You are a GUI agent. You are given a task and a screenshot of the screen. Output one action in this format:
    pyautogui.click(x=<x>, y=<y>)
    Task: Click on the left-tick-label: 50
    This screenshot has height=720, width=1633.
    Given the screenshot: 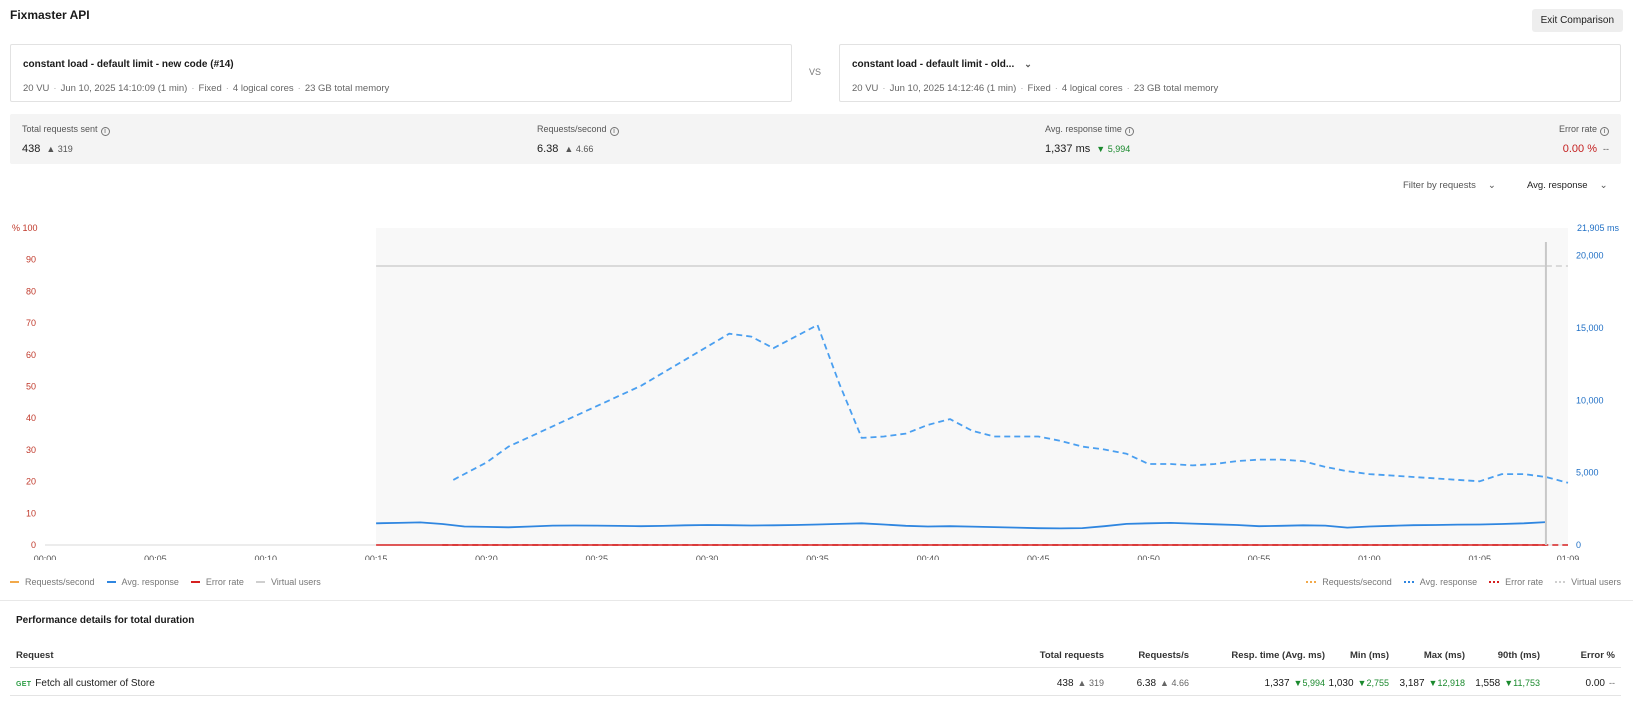 What is the action you would take?
    pyautogui.click(x=31, y=387)
    